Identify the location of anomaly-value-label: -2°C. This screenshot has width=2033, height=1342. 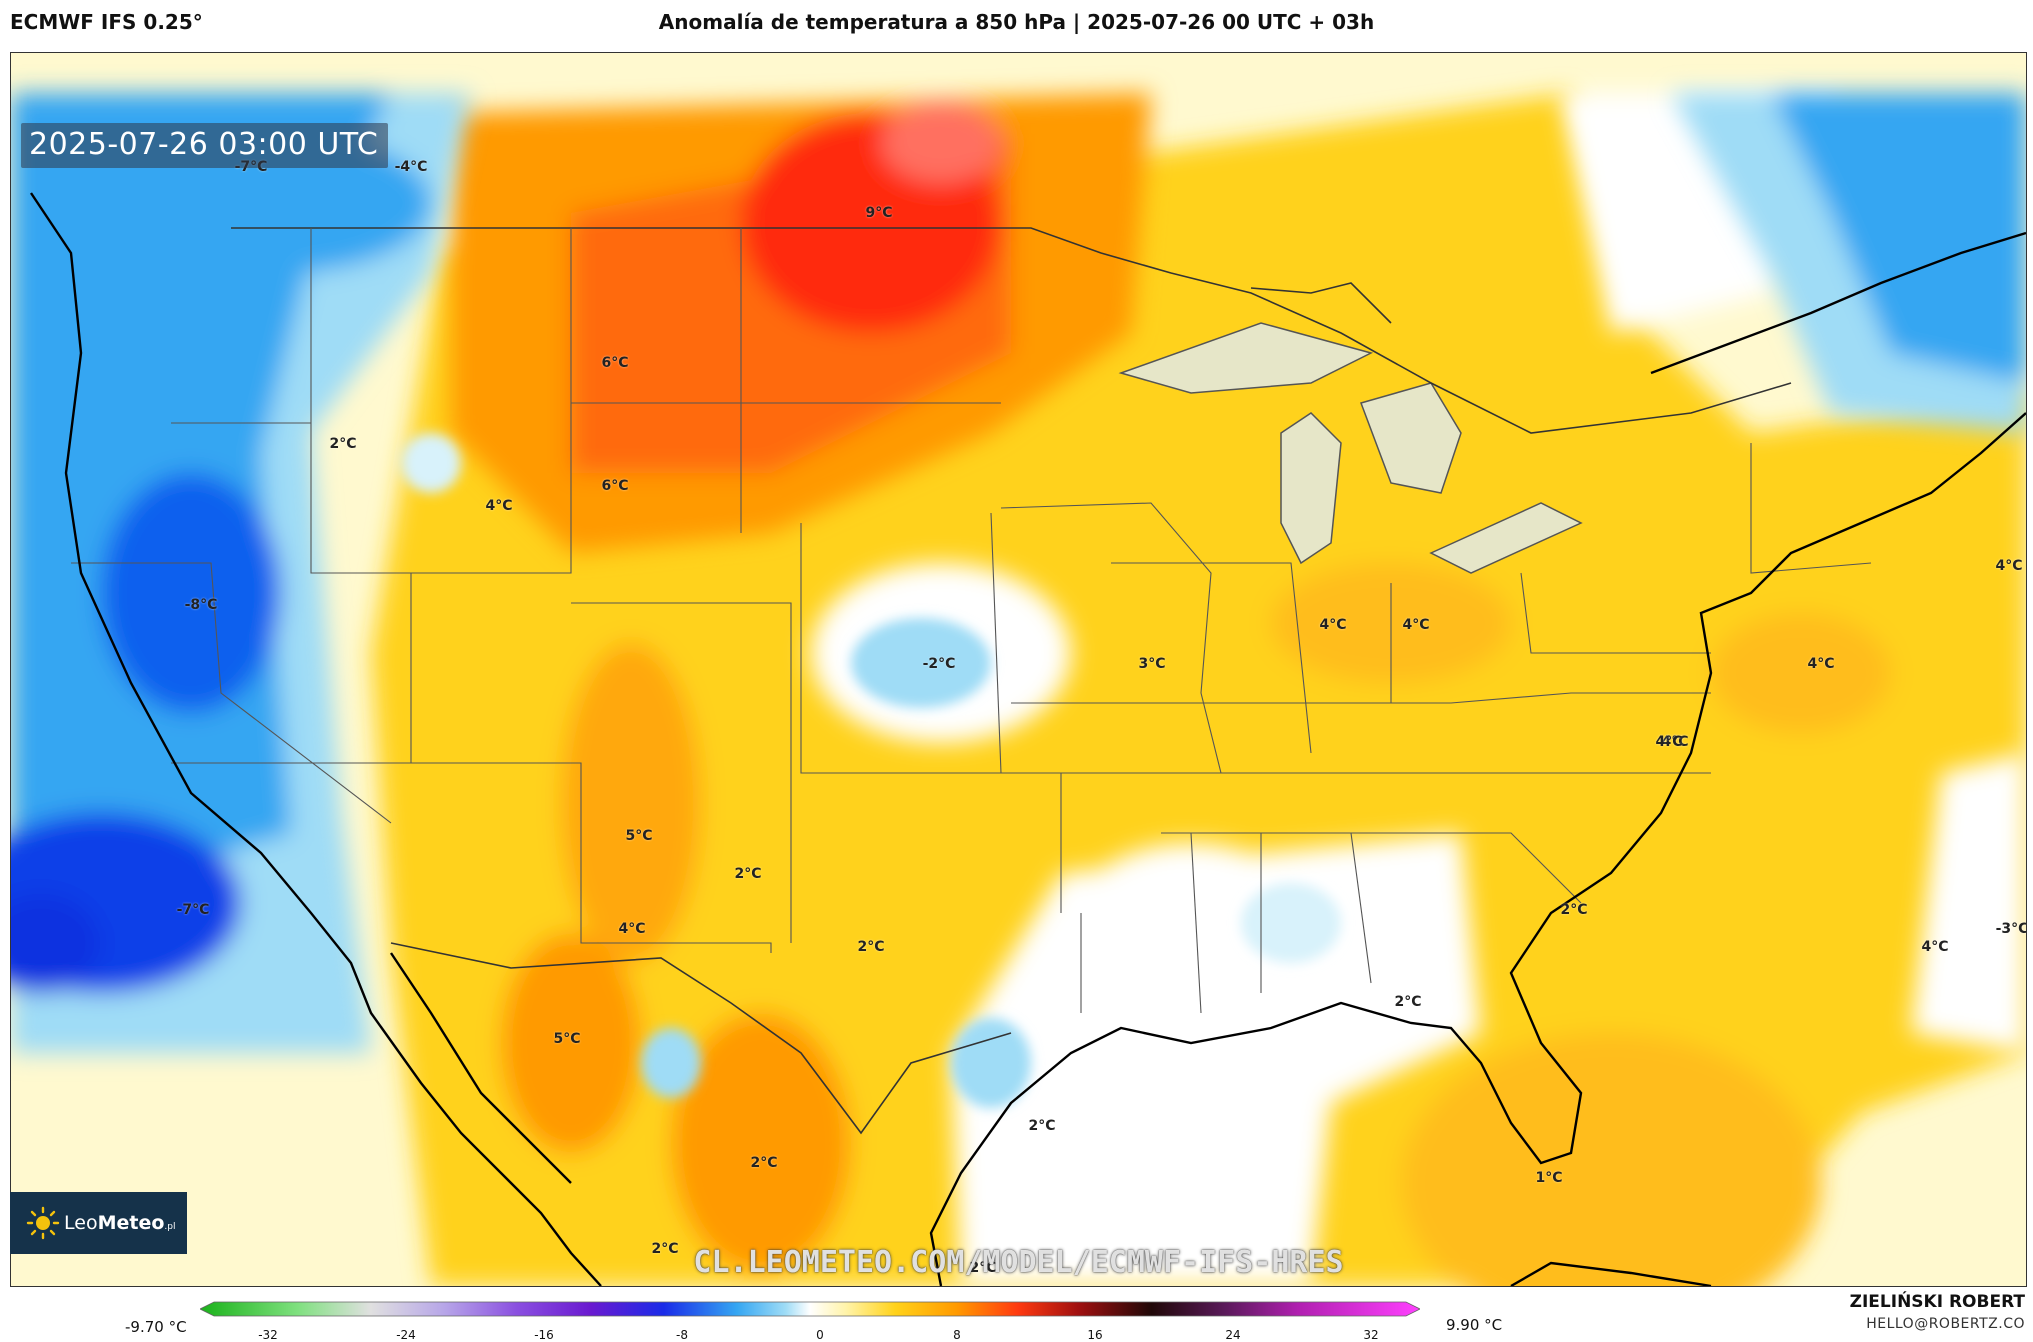
(939, 664).